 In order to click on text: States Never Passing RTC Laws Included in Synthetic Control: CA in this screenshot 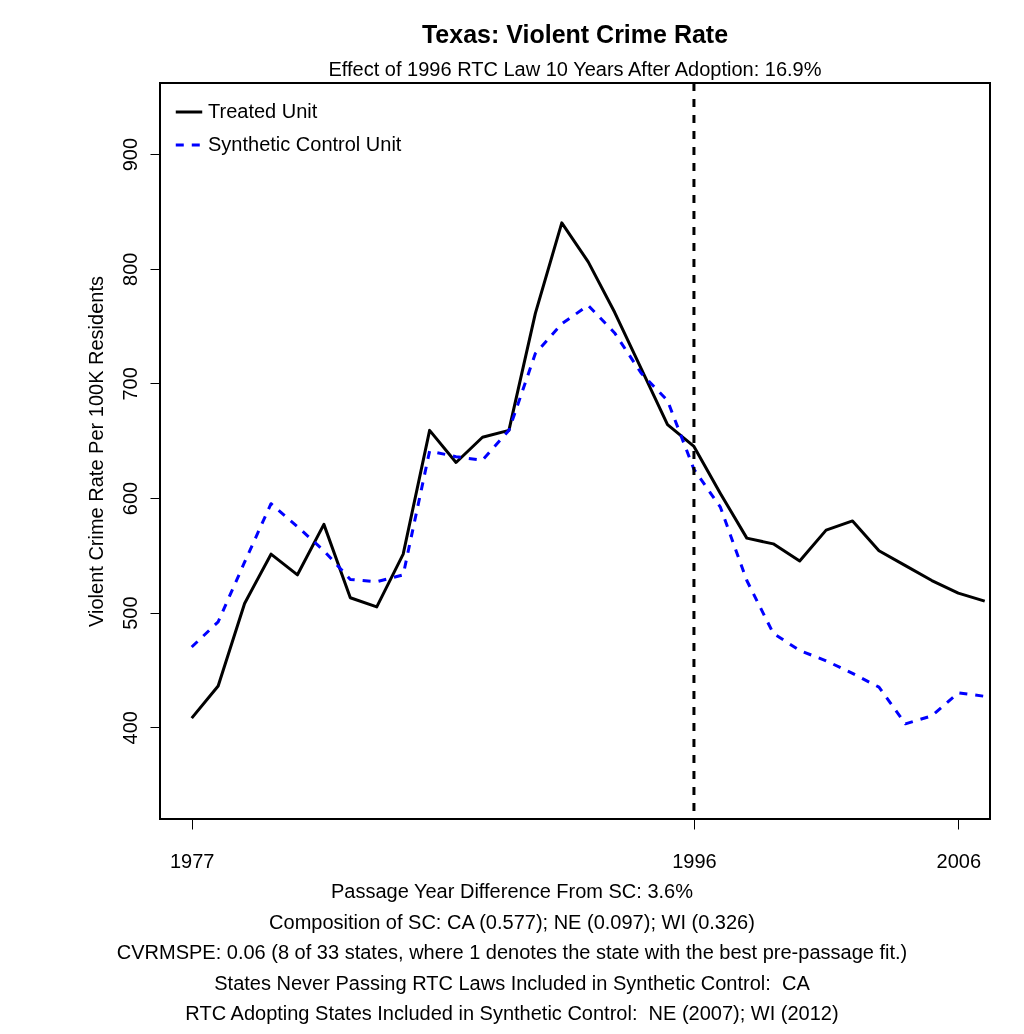, I will do `click(512, 982)`.